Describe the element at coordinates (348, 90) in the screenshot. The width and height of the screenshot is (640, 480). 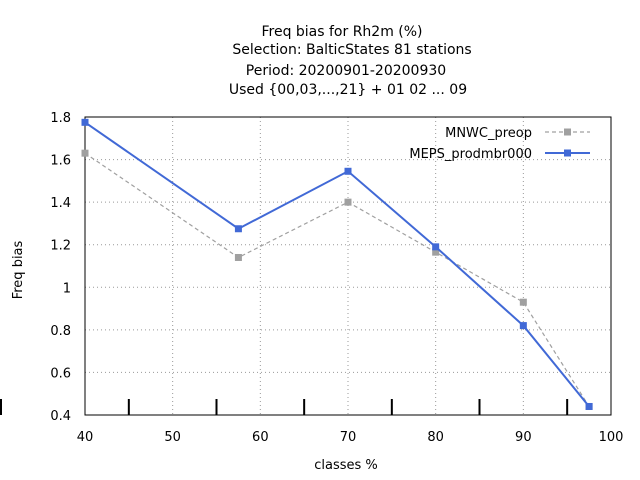
I see `chart-title-line-4: Used {00,03,...,21} + 01 02 ... 09` at that location.